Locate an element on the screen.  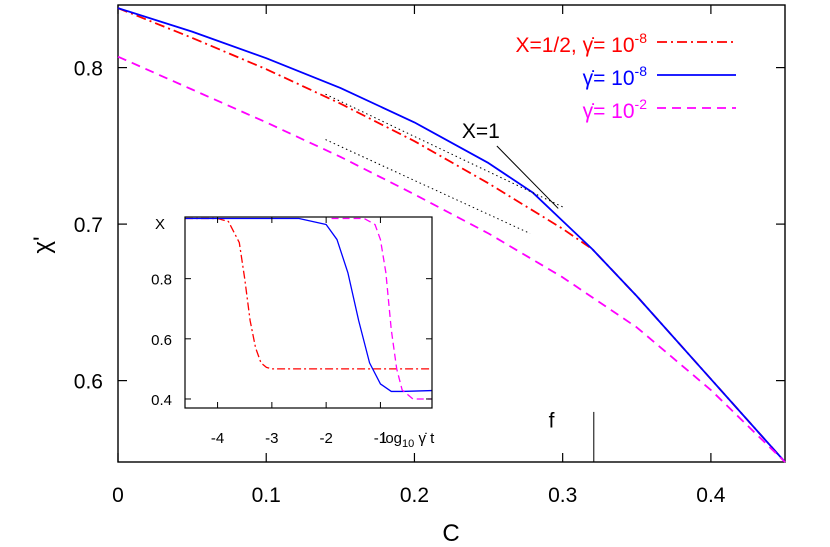
legend-rate-blue: = 10 is located at coordinates (613, 78).